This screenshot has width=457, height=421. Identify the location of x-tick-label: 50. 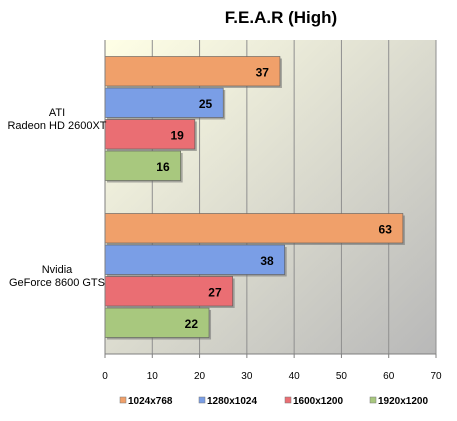
(342, 376).